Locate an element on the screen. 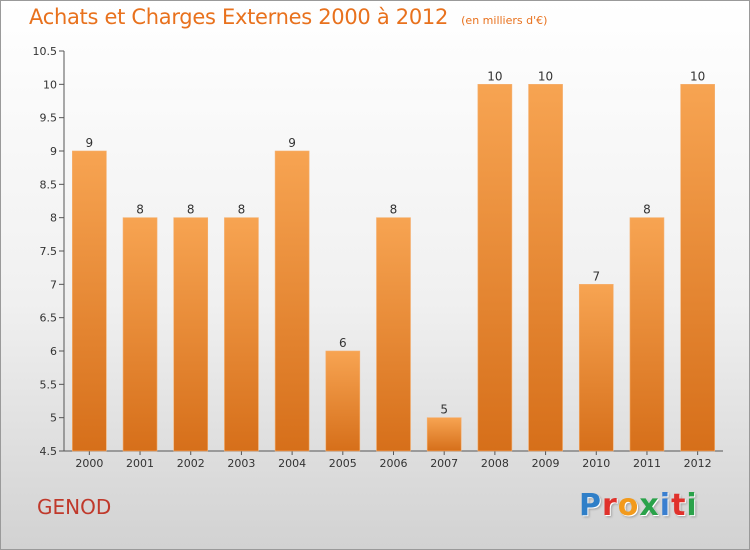 The height and width of the screenshot is (550, 750). x-tick-label: 2011 is located at coordinates (647, 463).